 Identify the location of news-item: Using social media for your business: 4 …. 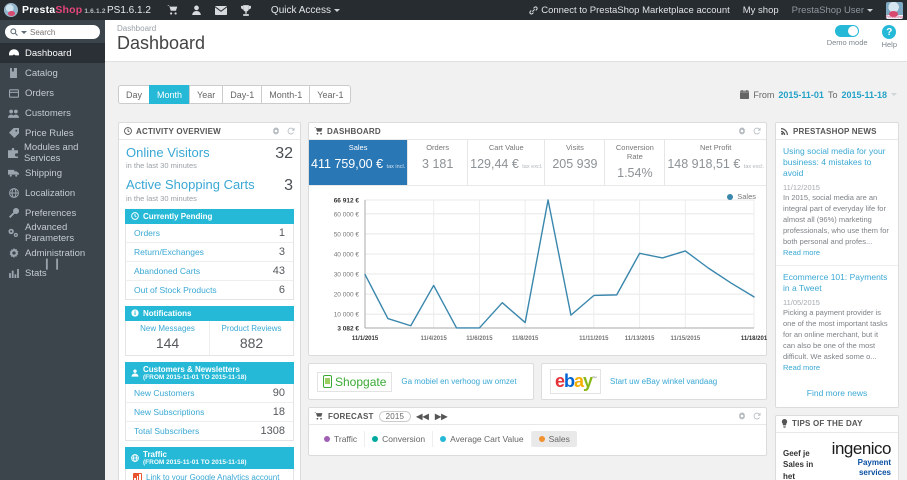
(837, 203).